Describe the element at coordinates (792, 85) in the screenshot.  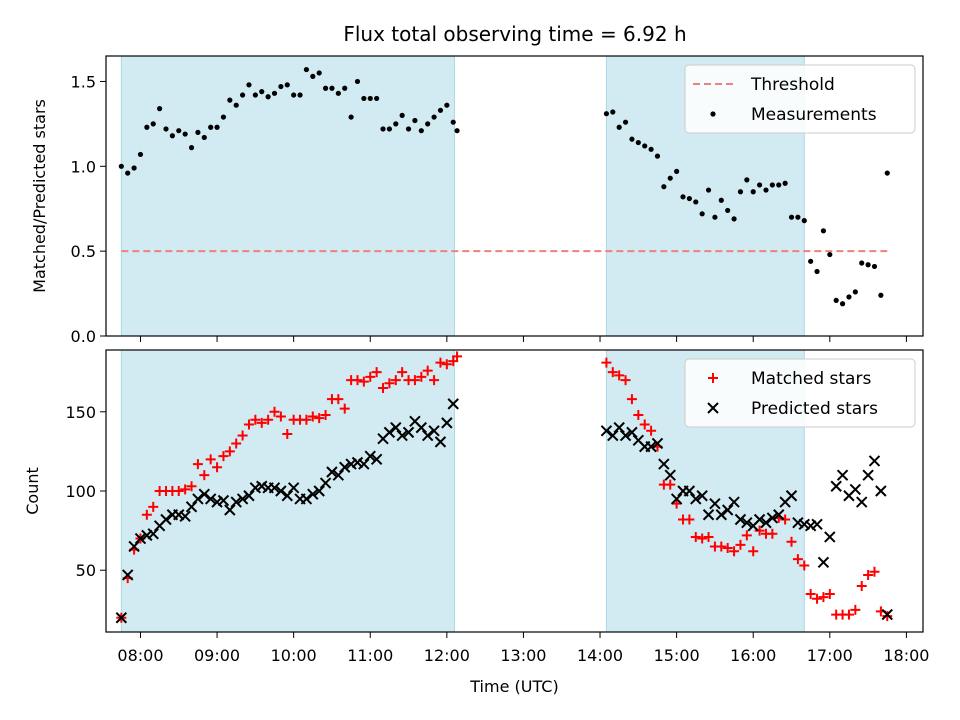
I see `legend-label: Threshold` at that location.